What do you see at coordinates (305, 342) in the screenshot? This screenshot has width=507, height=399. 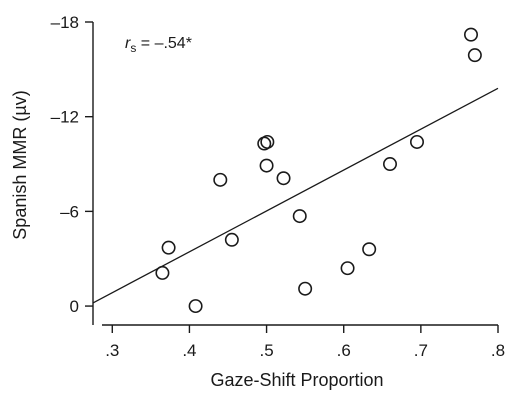 I see `x-ticks: .3 .4 .5 .6 .7 .8` at bounding box center [305, 342].